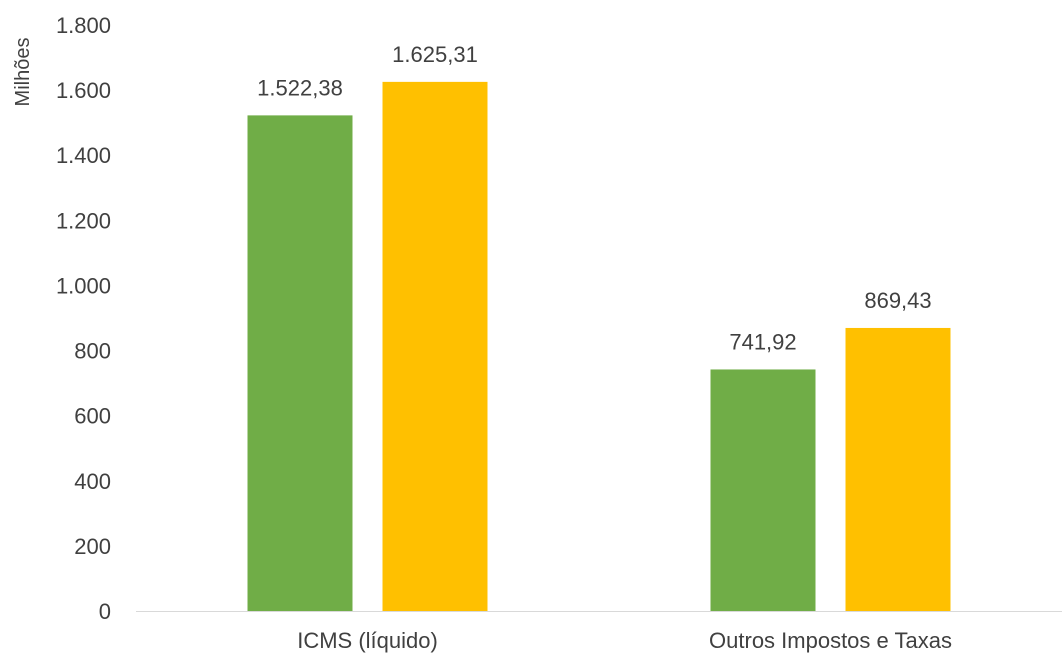 This screenshot has width=1062, height=660. Describe the element at coordinates (897, 300) in the screenshot. I see `data-label: 869,43` at that location.